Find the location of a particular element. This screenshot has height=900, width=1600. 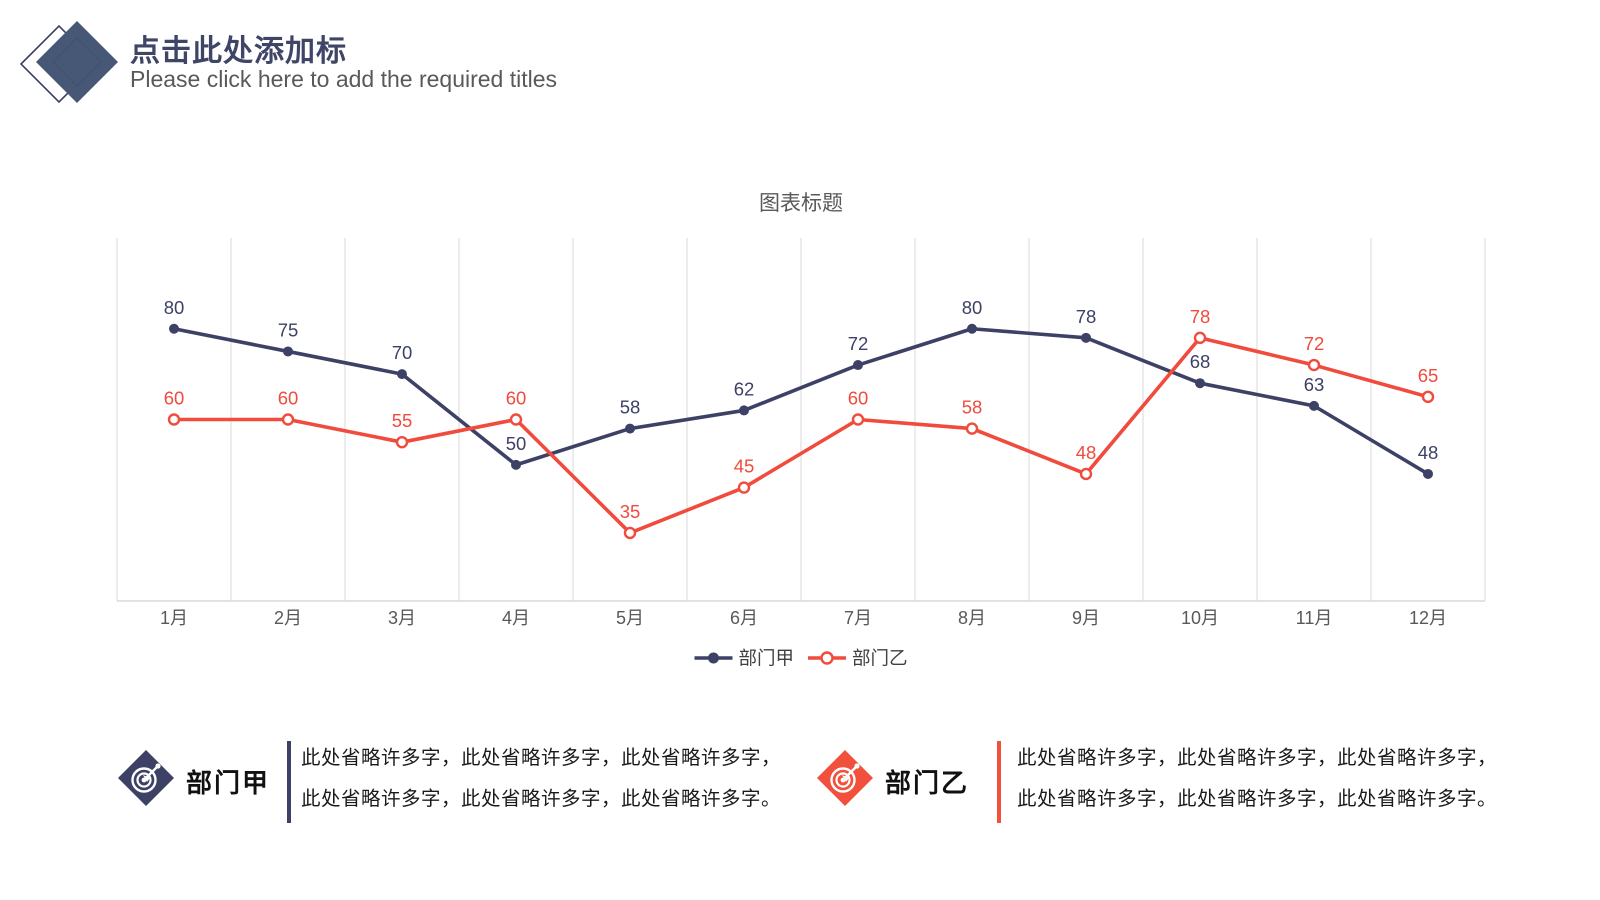

chart-series-line is located at coordinates (801, 401).